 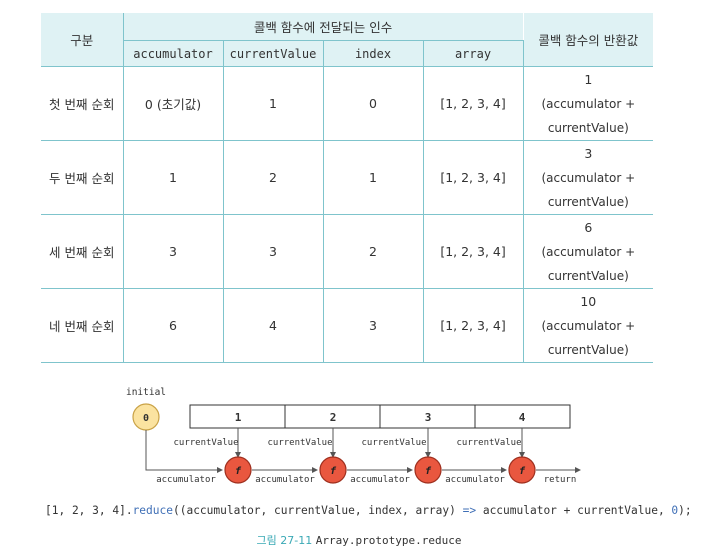 I want to click on initial-label: initial, so click(x=146, y=392).